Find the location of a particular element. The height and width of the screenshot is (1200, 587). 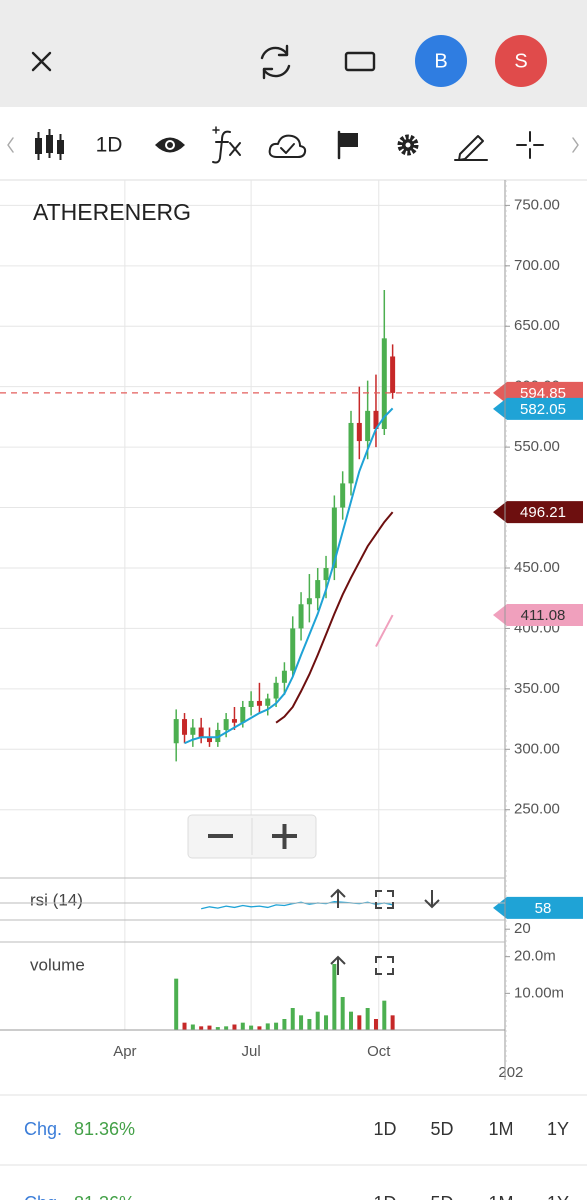

x-tick-label: Jul is located at coordinates (251, 1051).